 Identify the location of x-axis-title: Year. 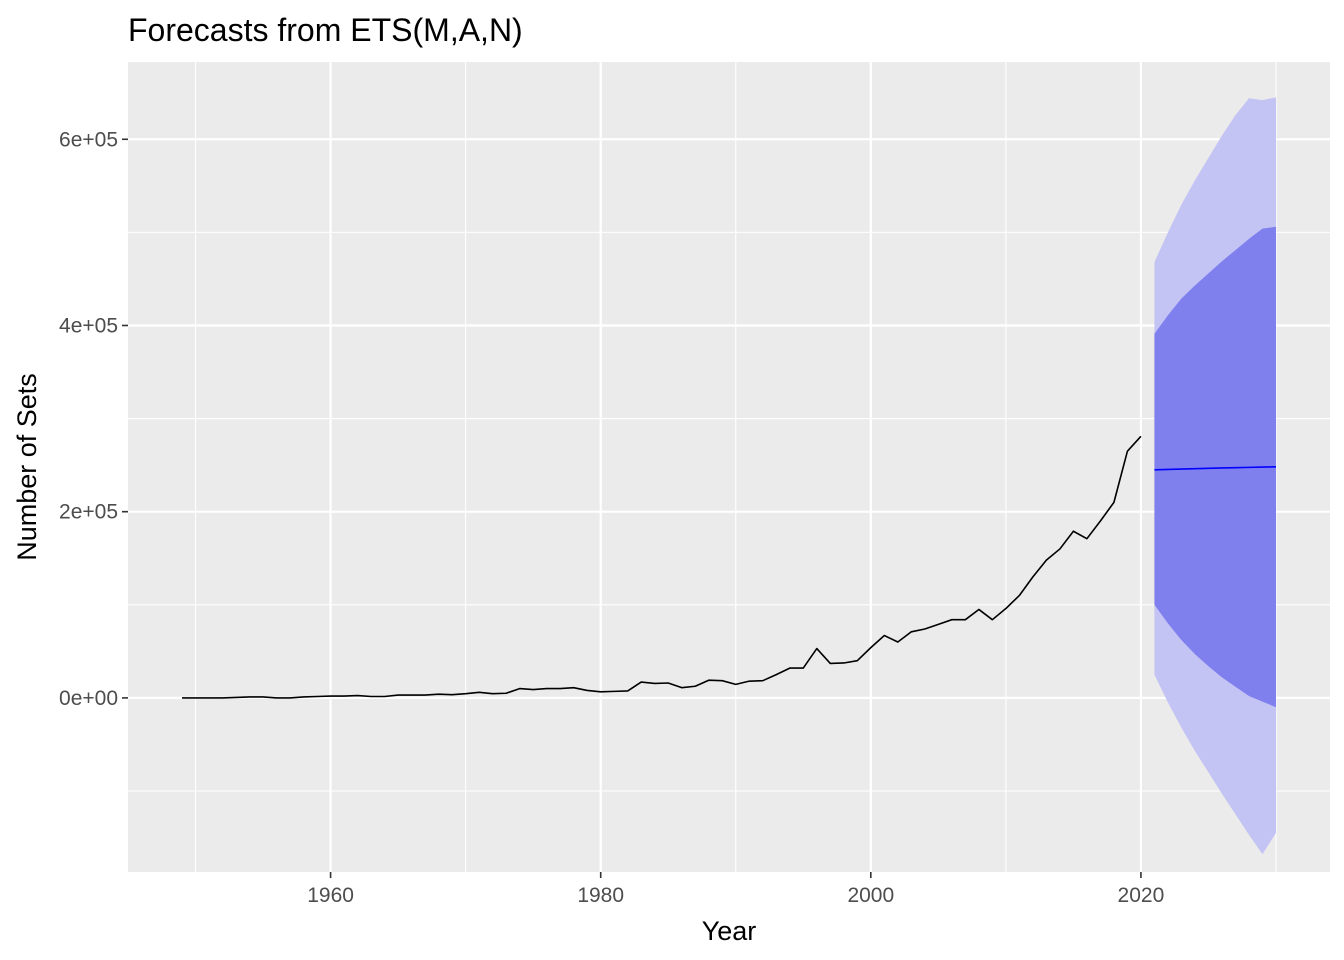
(729, 931).